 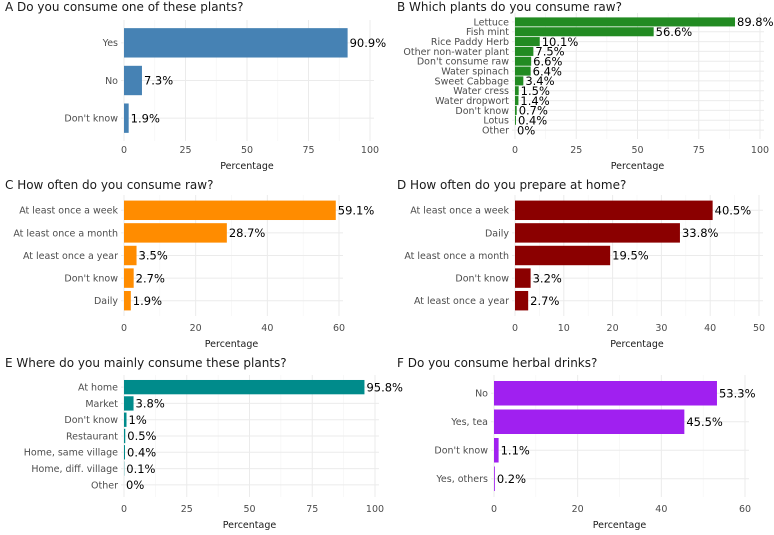 What do you see at coordinates (661, 328) in the screenshot?
I see `x-tick-label: 30` at bounding box center [661, 328].